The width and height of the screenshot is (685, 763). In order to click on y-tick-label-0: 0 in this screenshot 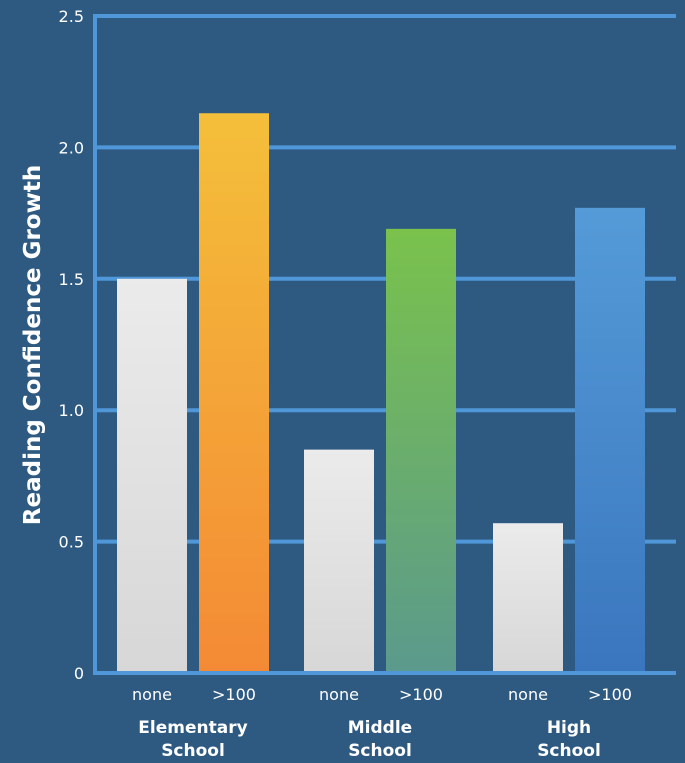, I will do `click(79, 673)`.